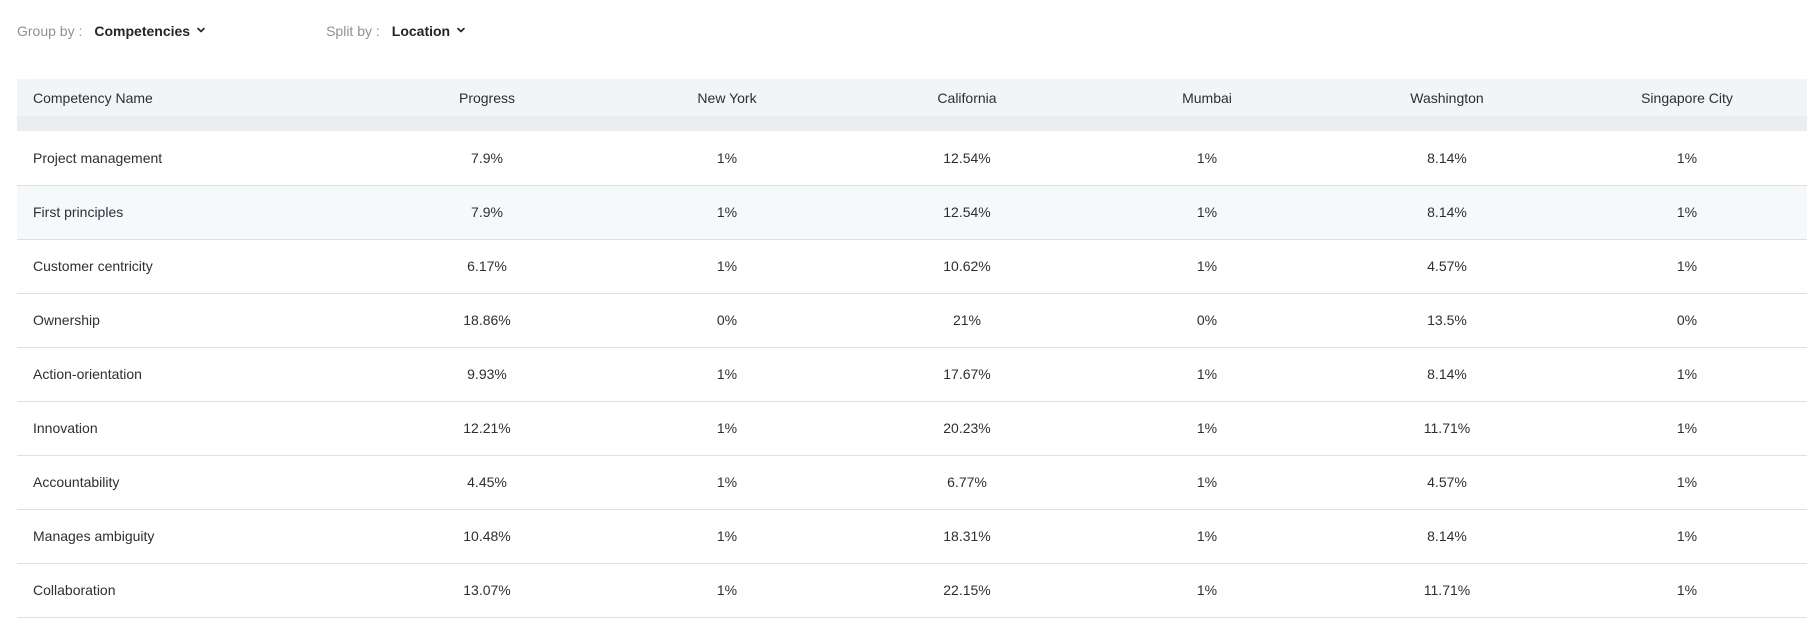  I want to click on value-cell: 6.17%, so click(487, 266).